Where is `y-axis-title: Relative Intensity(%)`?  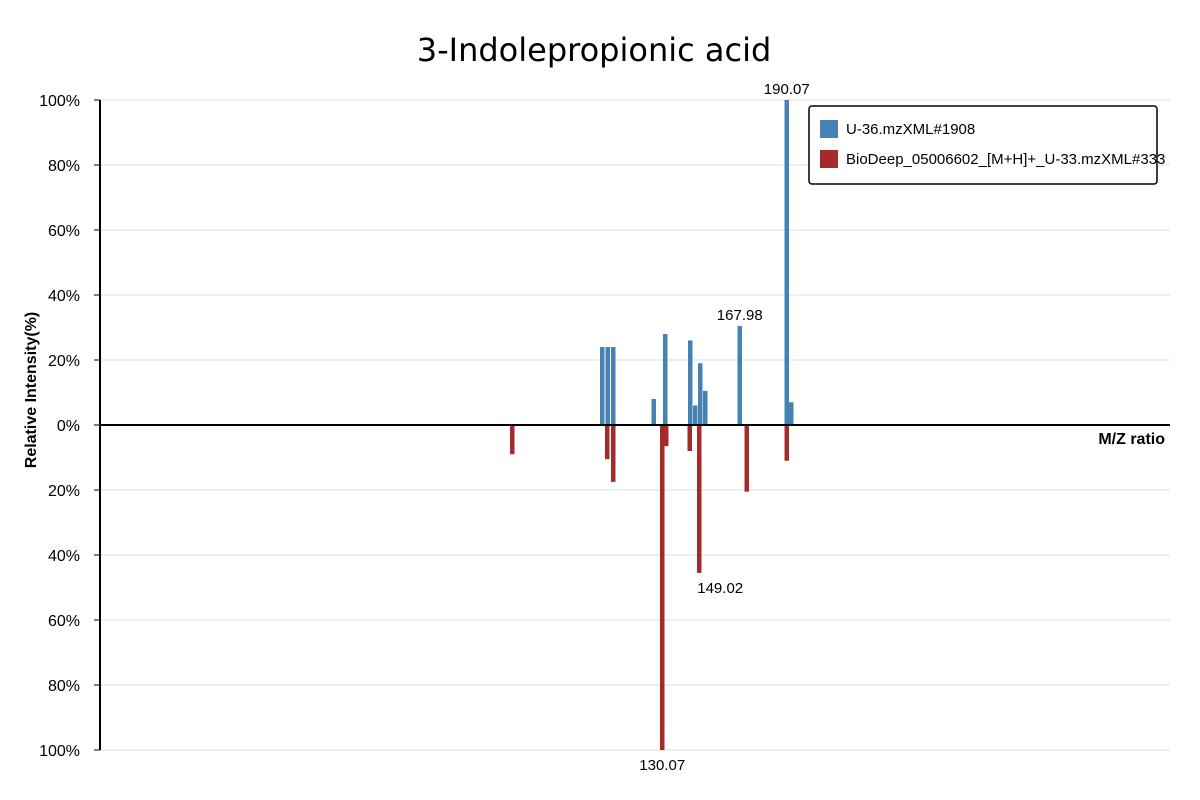
y-axis-title: Relative Intensity(%) is located at coordinates (31, 390).